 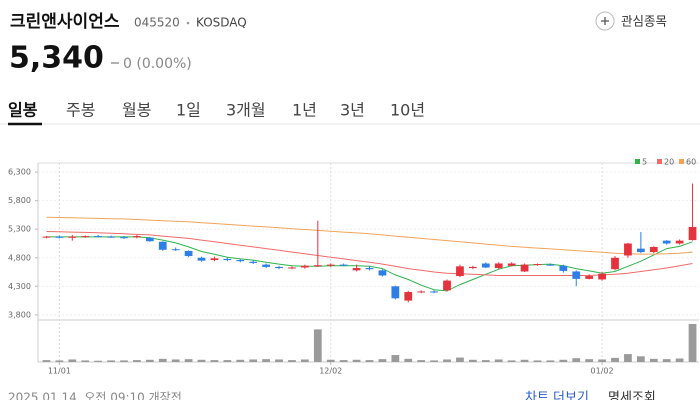 I want to click on period-tab: 3년, so click(x=352, y=110).